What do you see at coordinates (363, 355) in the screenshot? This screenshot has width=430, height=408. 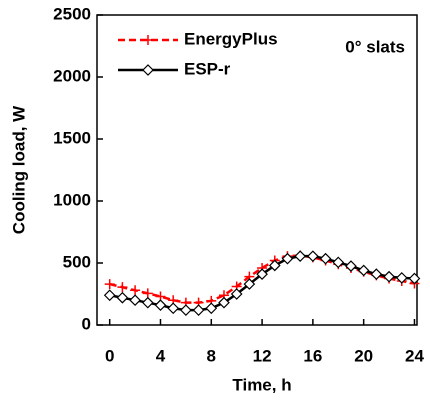 I see `x-tick-label: 20` at bounding box center [363, 355].